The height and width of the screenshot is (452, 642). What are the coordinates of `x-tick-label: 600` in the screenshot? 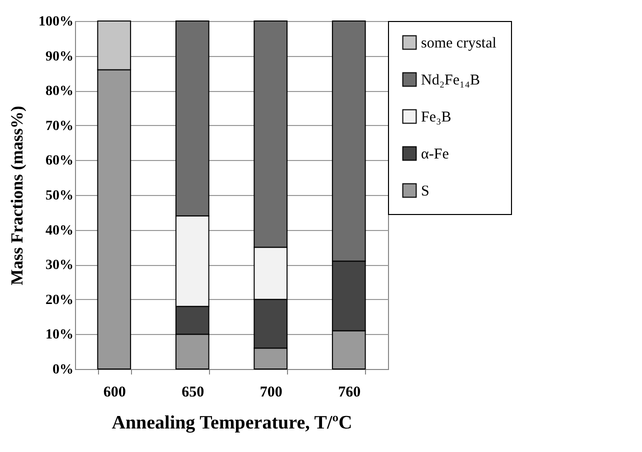 It's located at (114, 392).